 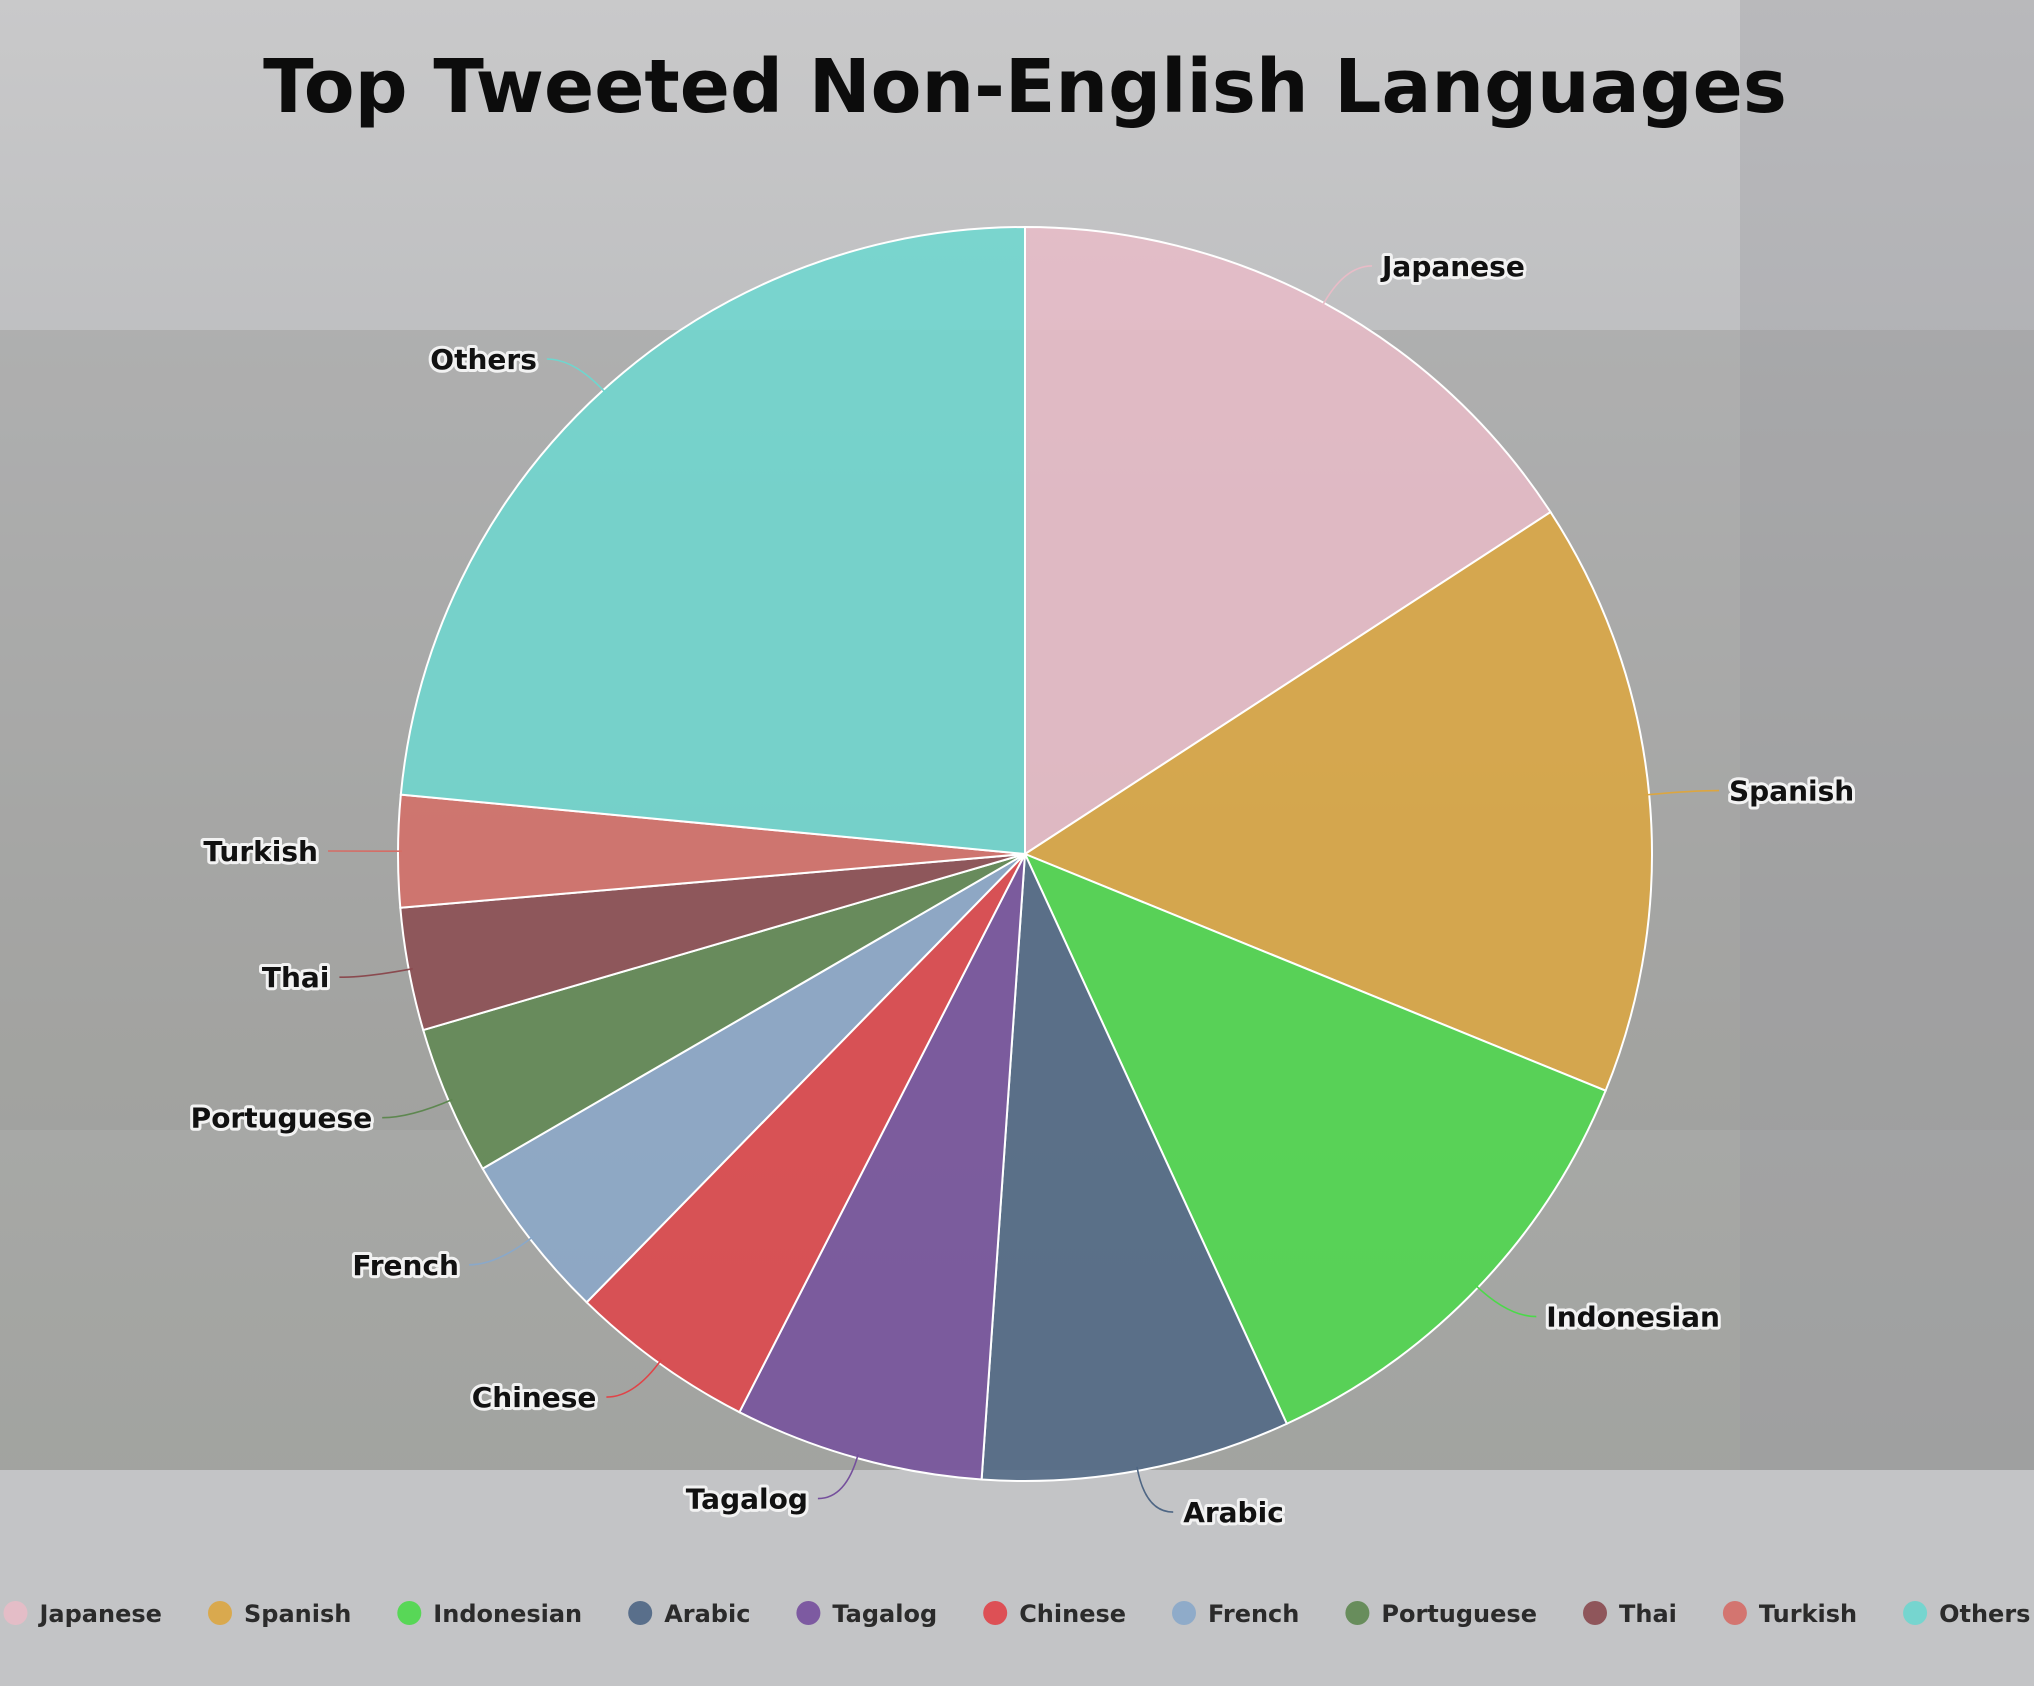 I want to click on slice-label-spanish: Spanish, so click(x=1791, y=791).